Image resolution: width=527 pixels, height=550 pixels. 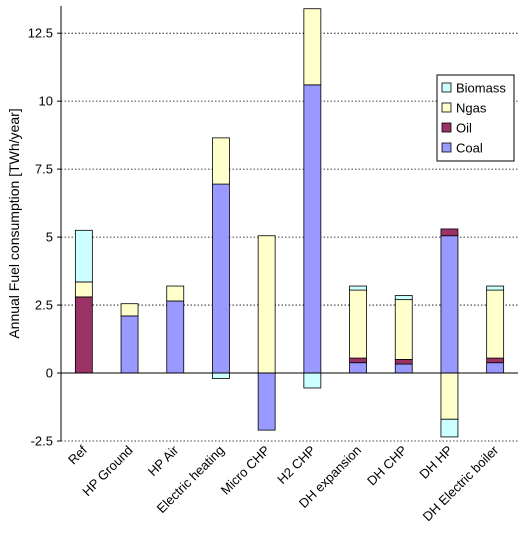 I want to click on x-category-label: DH CHP, so click(x=387, y=466).